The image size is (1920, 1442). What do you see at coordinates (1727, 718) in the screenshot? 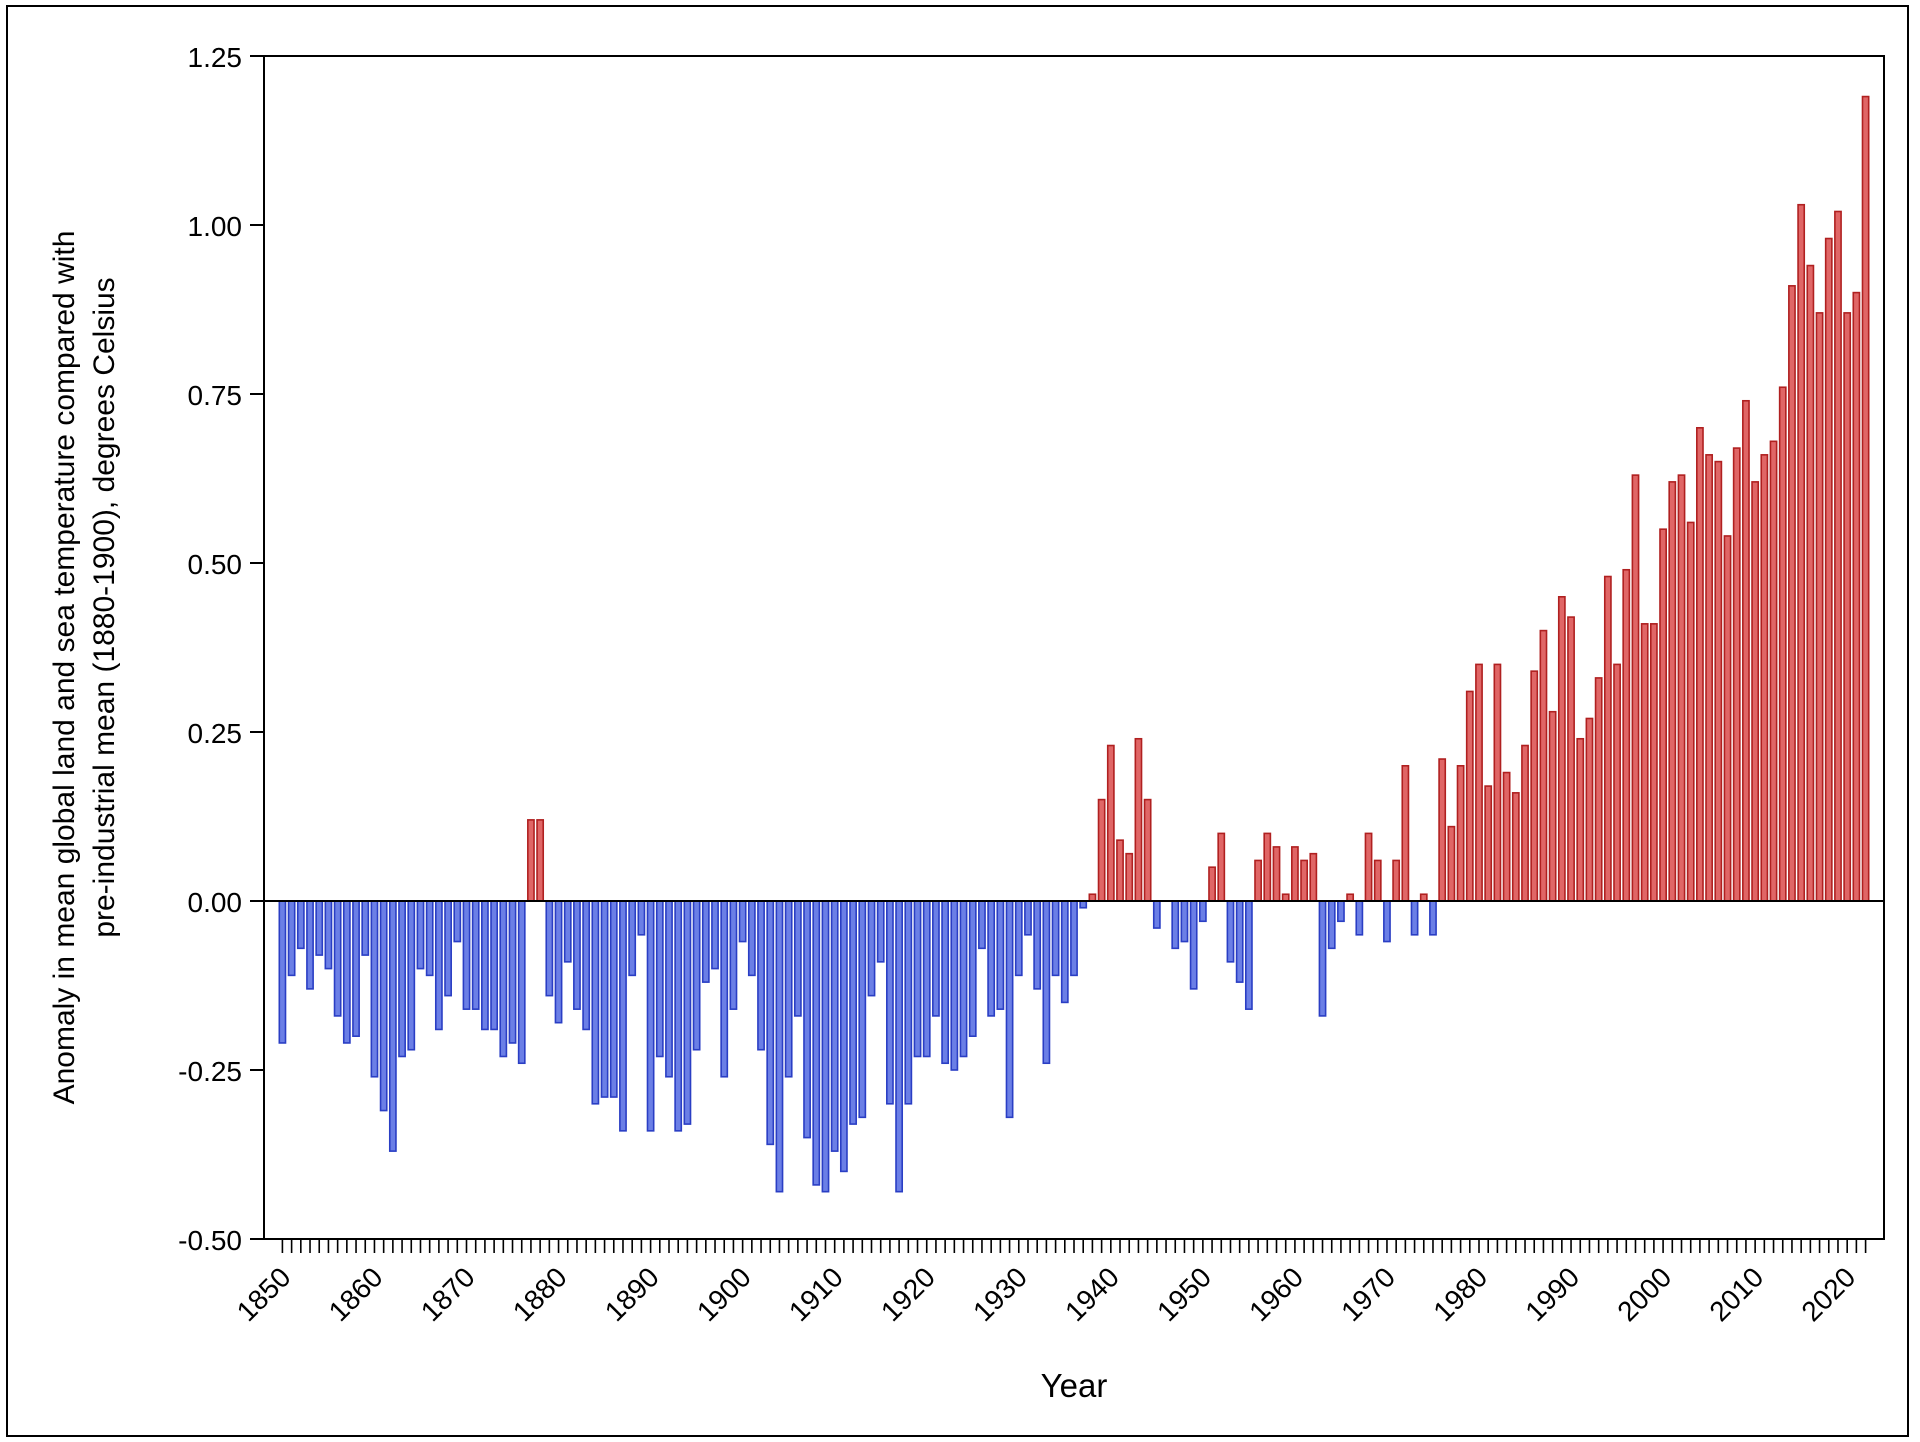
I see `bar-2007` at bounding box center [1727, 718].